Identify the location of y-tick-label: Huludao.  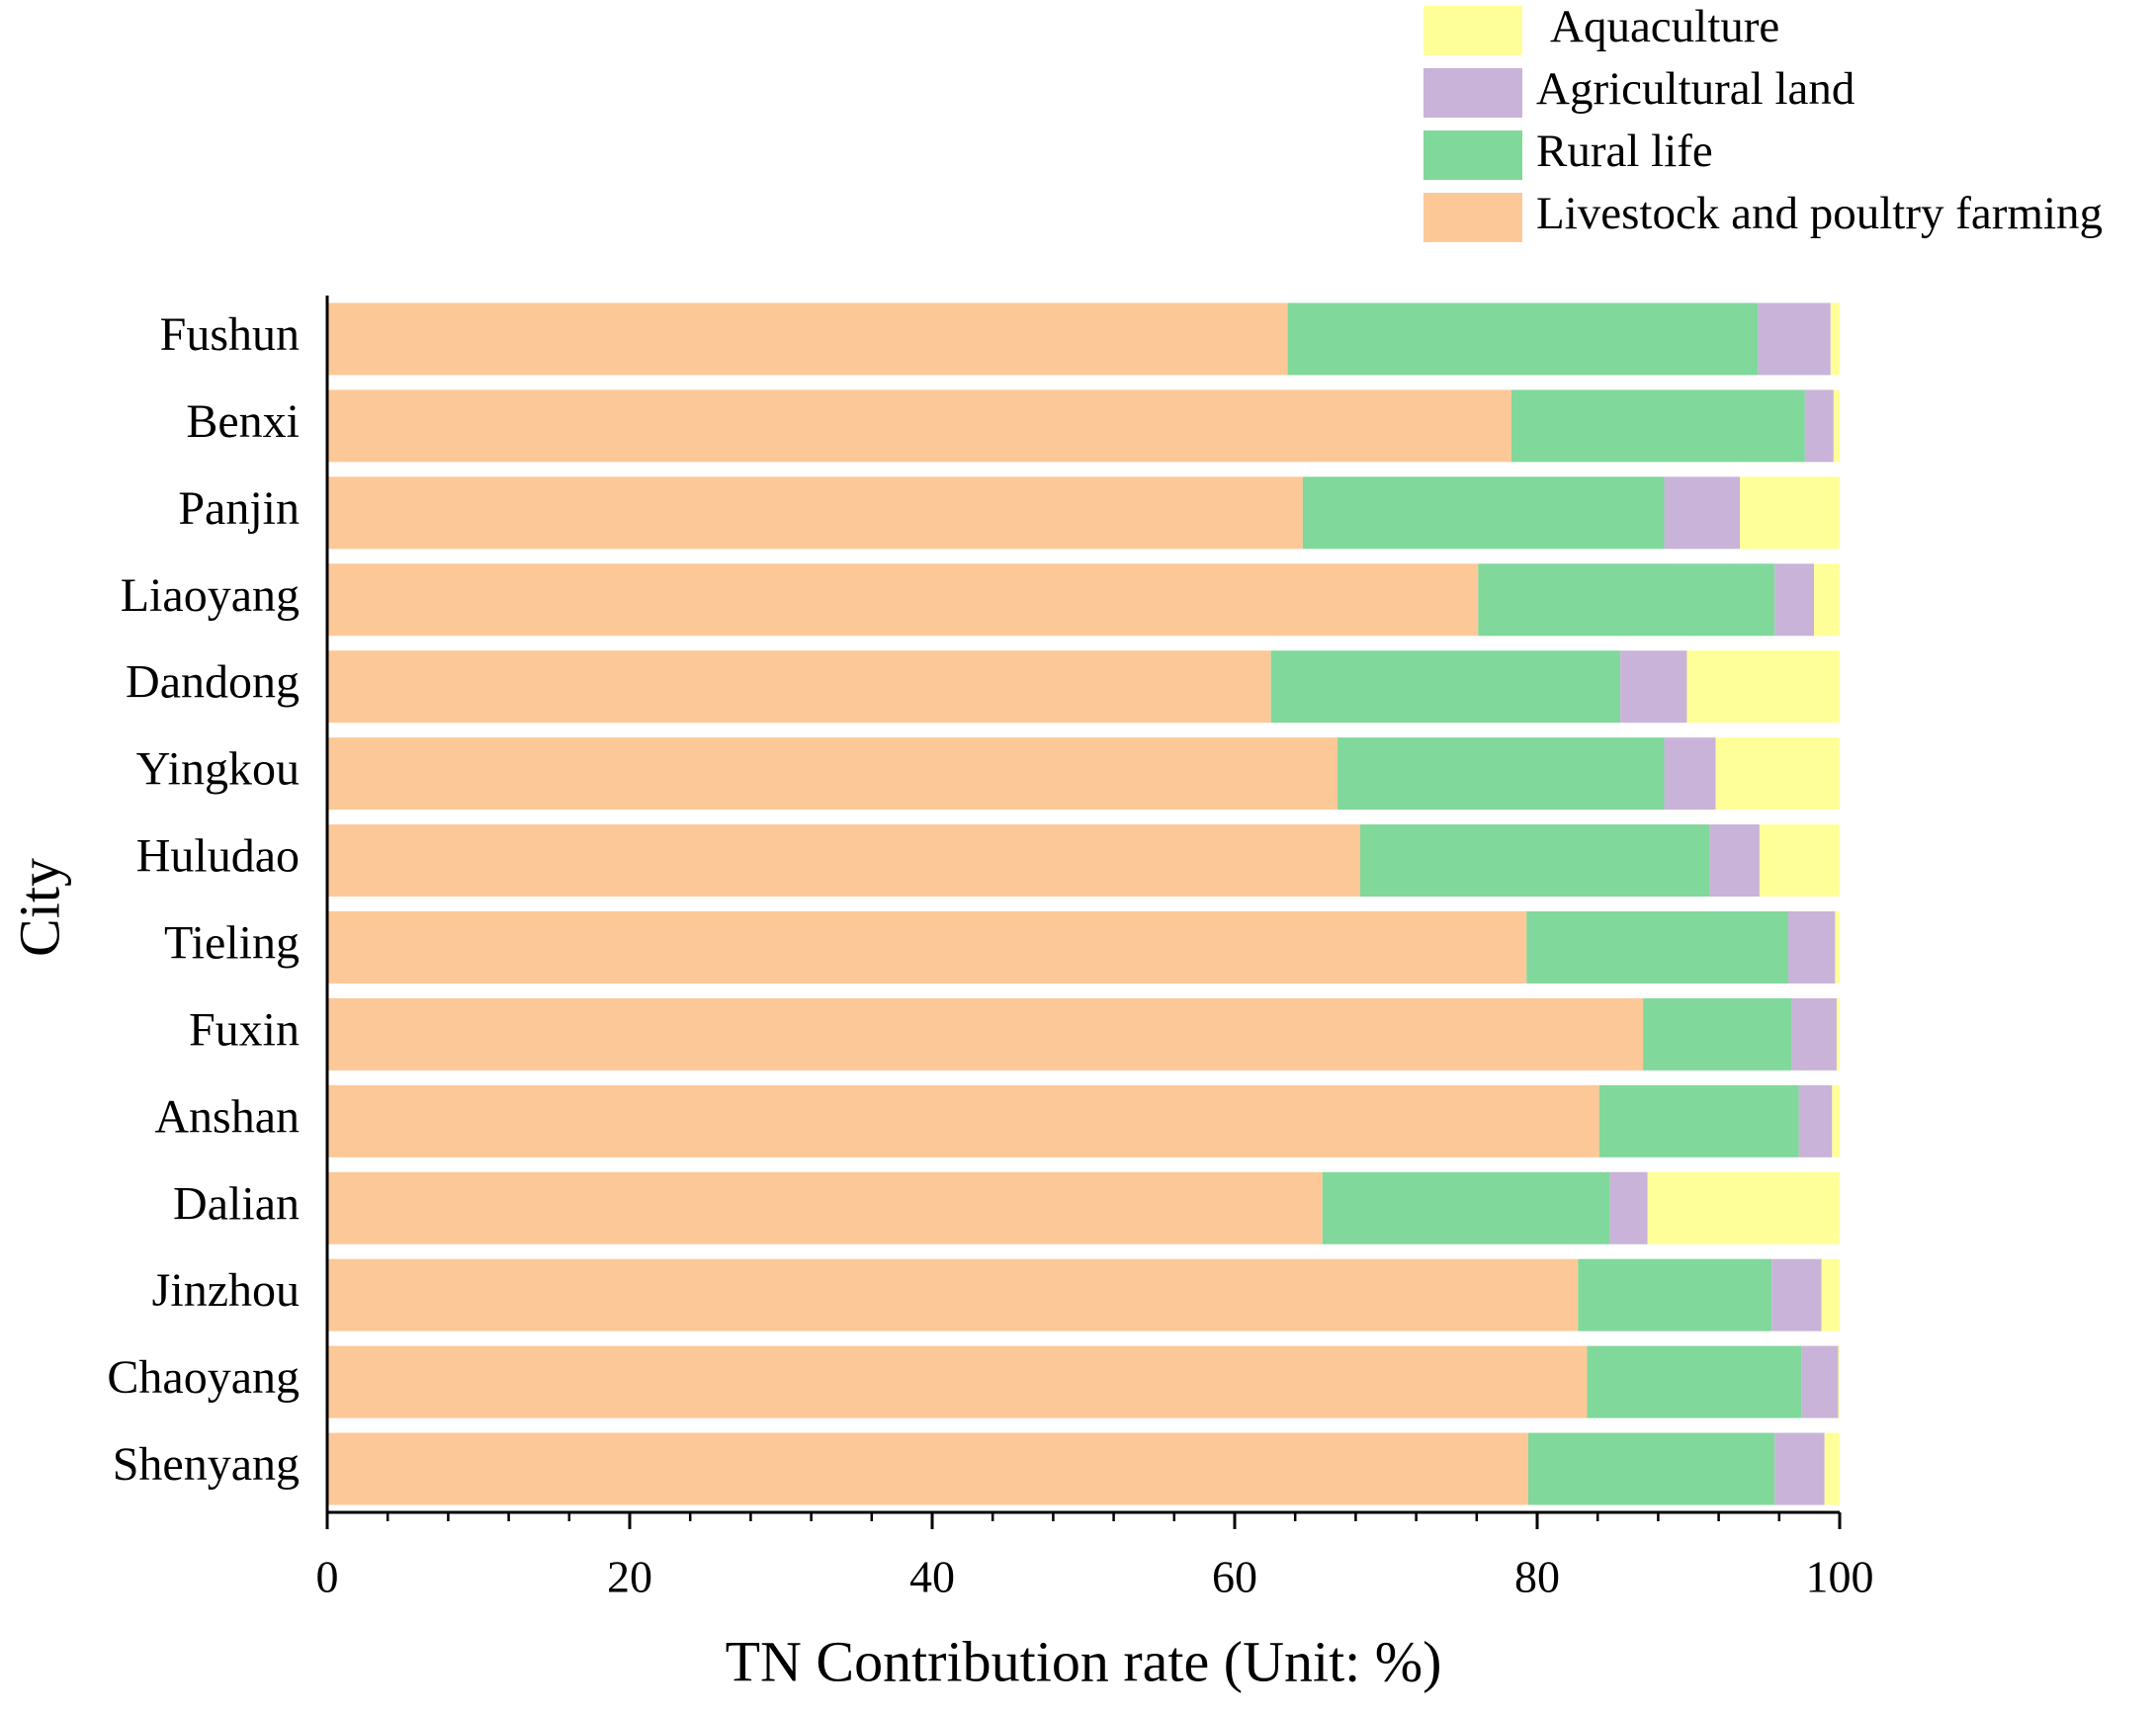
(218, 856).